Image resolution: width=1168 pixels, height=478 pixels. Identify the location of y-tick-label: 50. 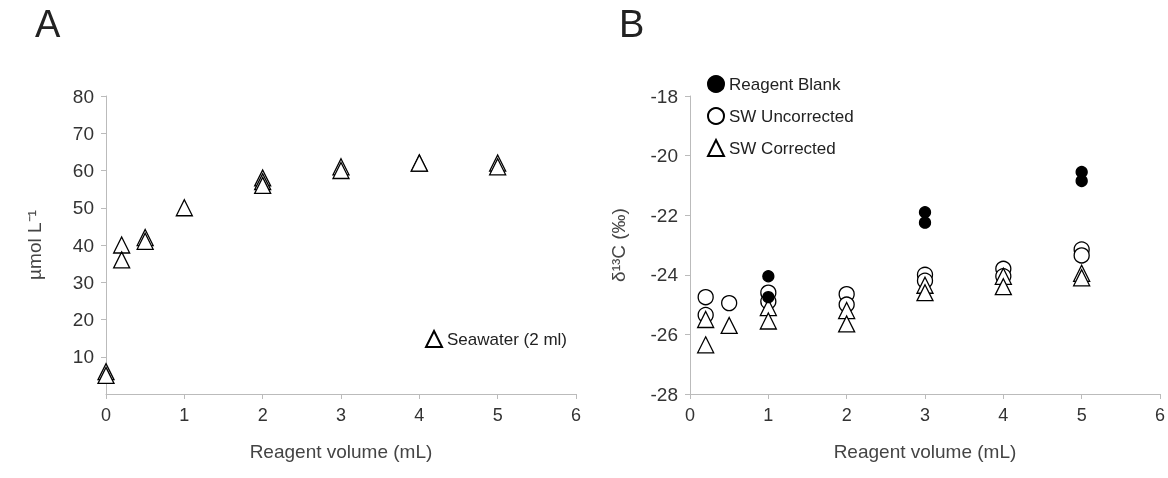
(83, 208).